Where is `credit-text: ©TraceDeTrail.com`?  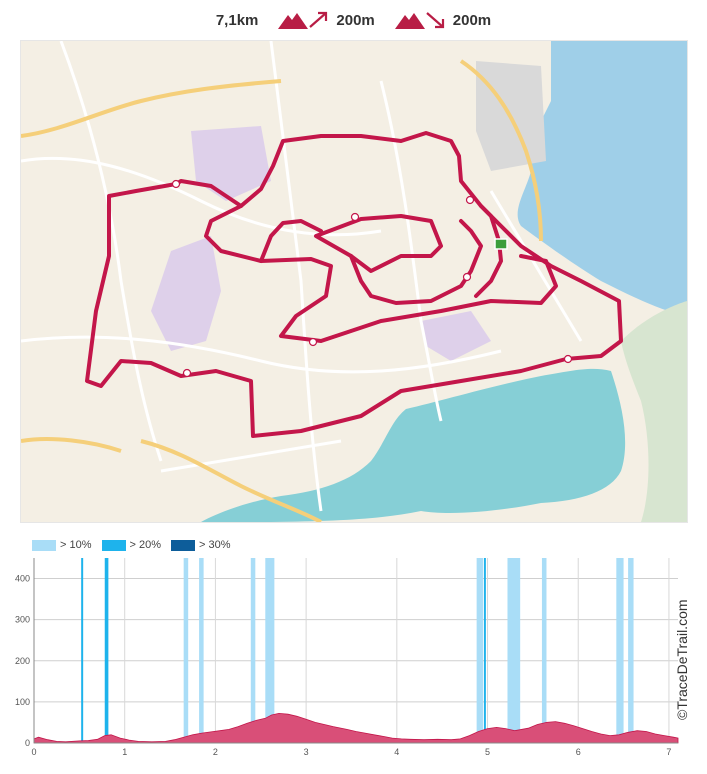
credit-text: ©TraceDeTrail.com is located at coordinates (682, 659).